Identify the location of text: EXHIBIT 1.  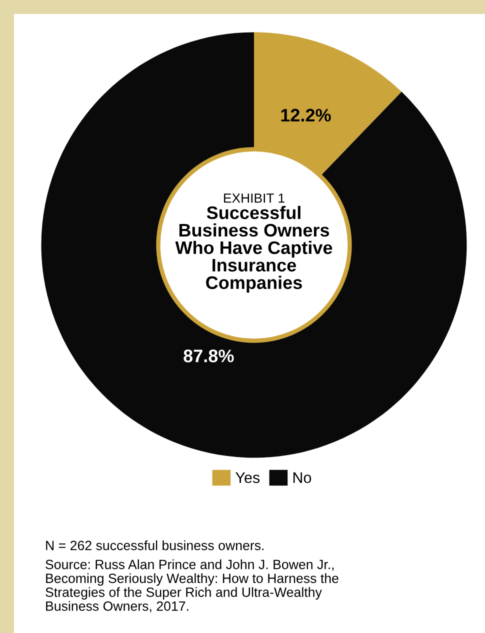
(254, 198).